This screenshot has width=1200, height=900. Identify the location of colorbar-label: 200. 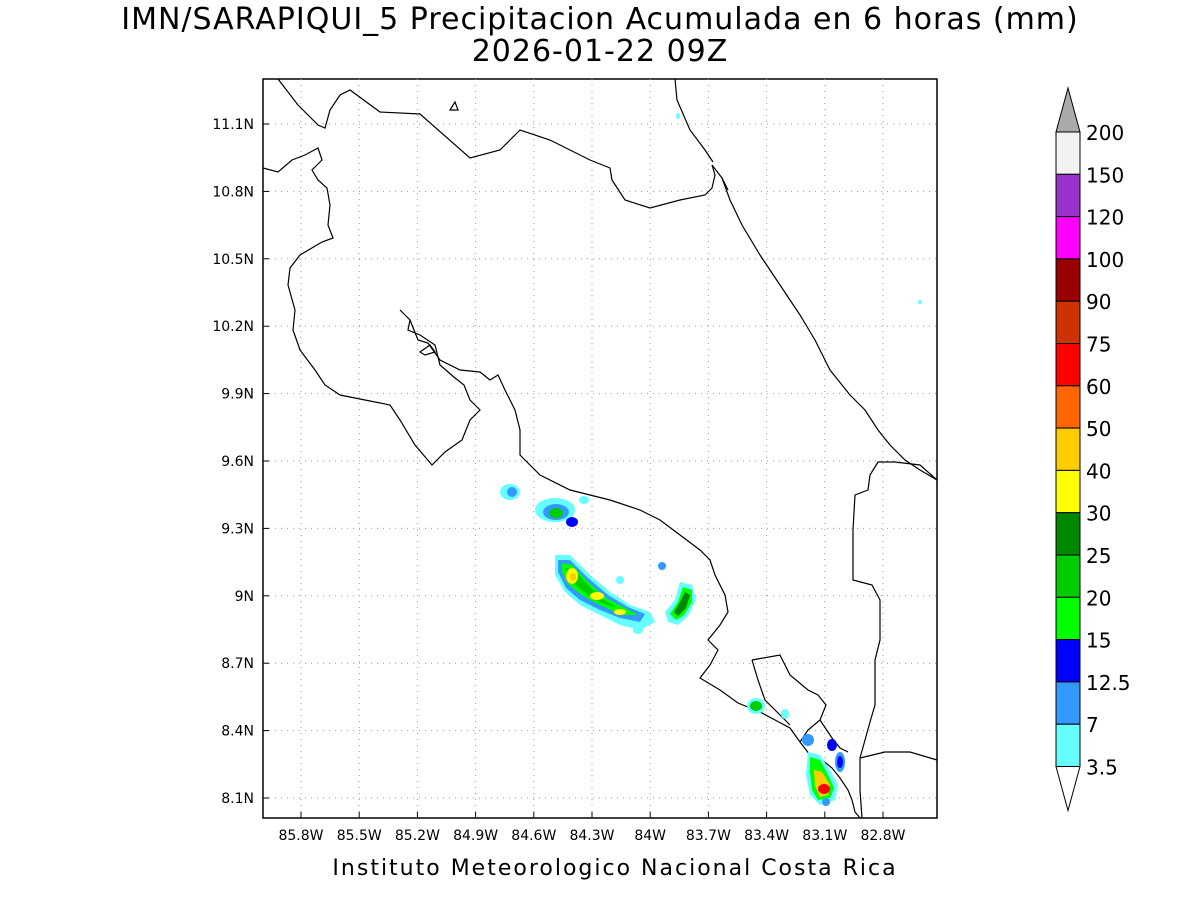
(1105, 133).